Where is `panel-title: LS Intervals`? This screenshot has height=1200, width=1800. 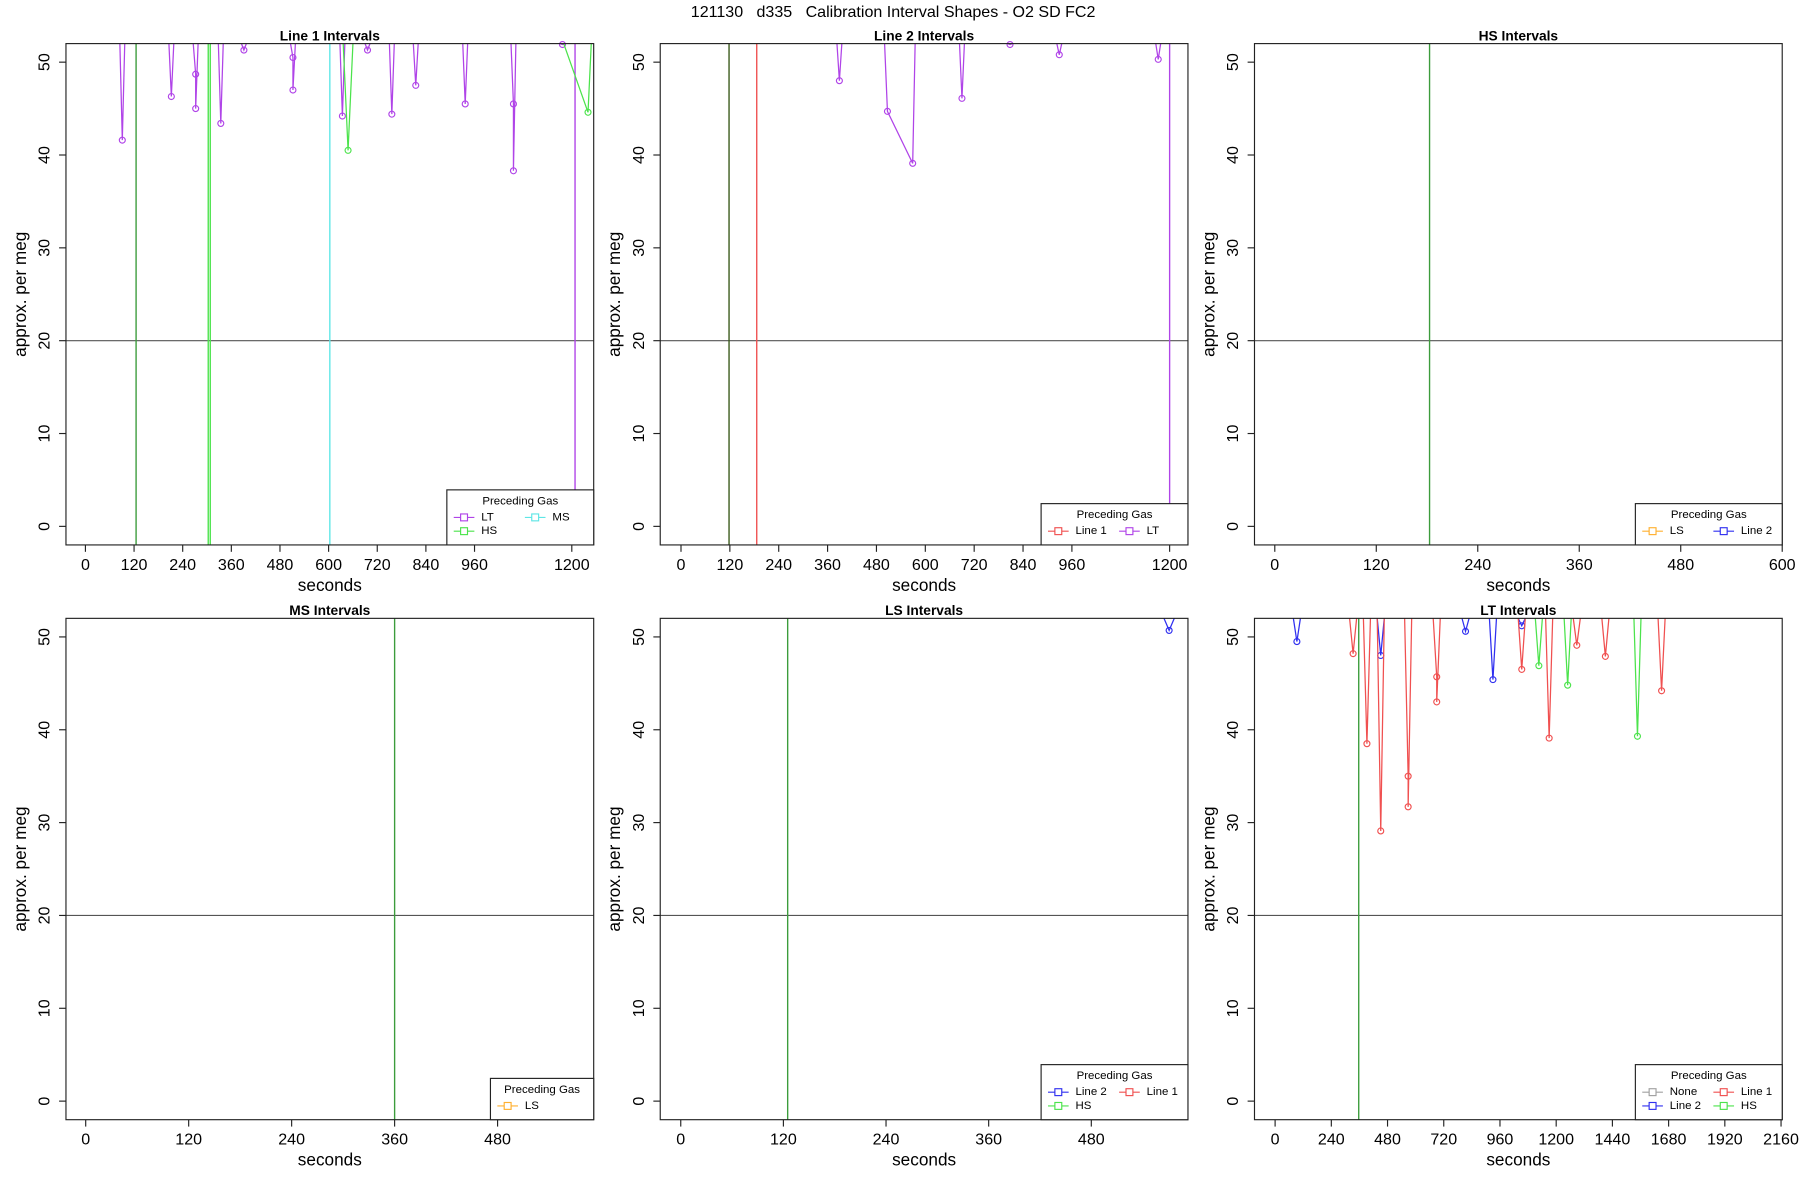 panel-title: LS Intervals is located at coordinates (924, 610).